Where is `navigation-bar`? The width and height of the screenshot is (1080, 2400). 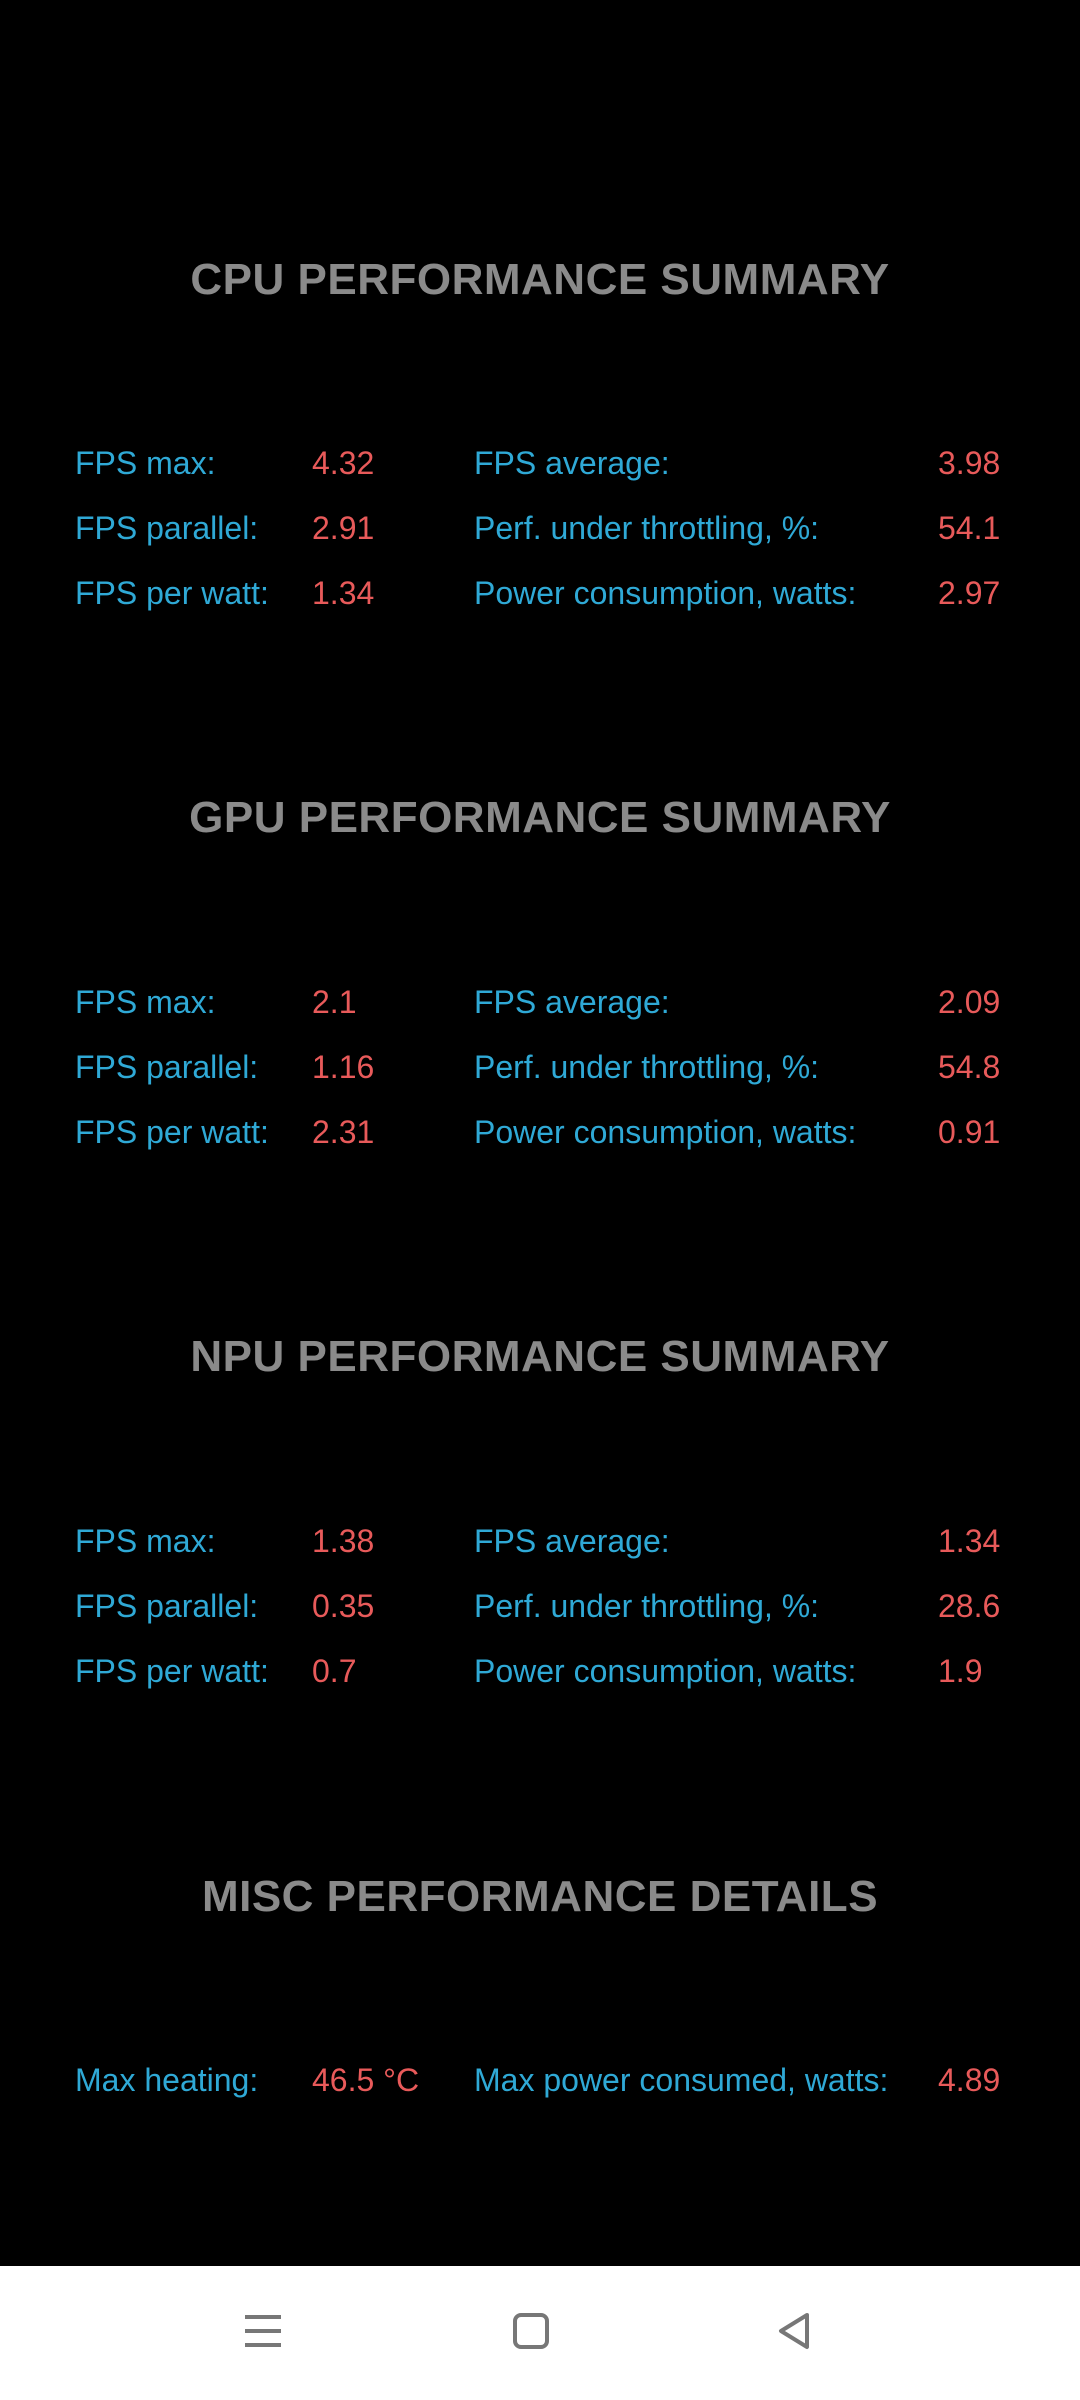
navigation-bar is located at coordinates (540, 2333).